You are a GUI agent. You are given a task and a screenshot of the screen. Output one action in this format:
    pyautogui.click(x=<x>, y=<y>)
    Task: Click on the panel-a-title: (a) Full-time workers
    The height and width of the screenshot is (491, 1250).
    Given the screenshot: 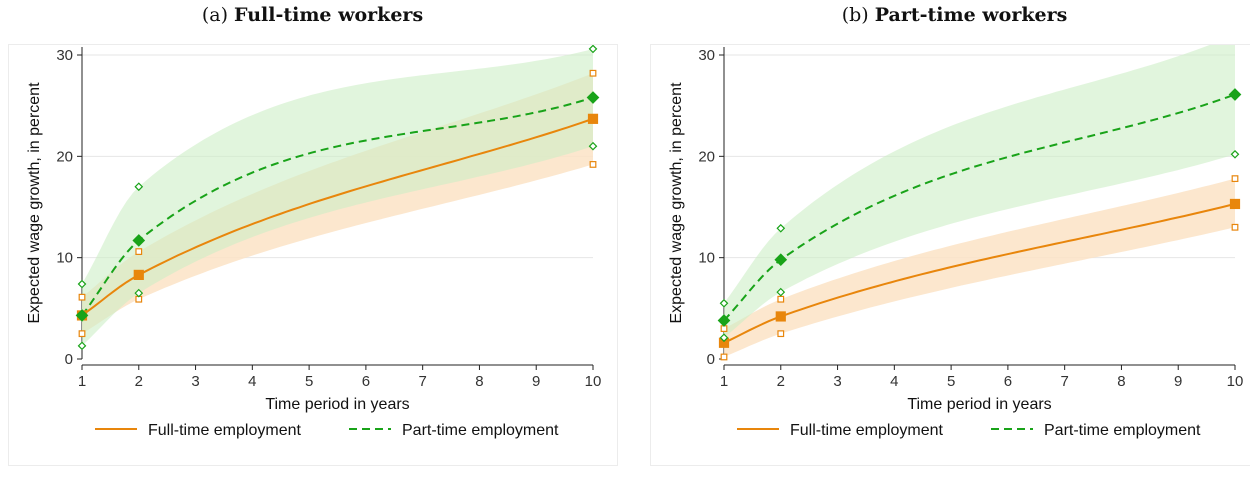 What is the action you would take?
    pyautogui.click(x=312, y=15)
    